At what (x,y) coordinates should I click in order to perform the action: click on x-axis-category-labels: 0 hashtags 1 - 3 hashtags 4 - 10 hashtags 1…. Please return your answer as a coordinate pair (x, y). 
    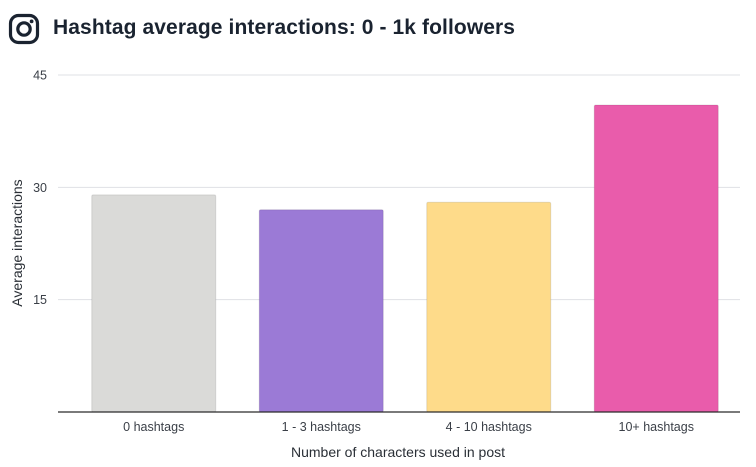
    Looking at the image, I should click on (408, 427).